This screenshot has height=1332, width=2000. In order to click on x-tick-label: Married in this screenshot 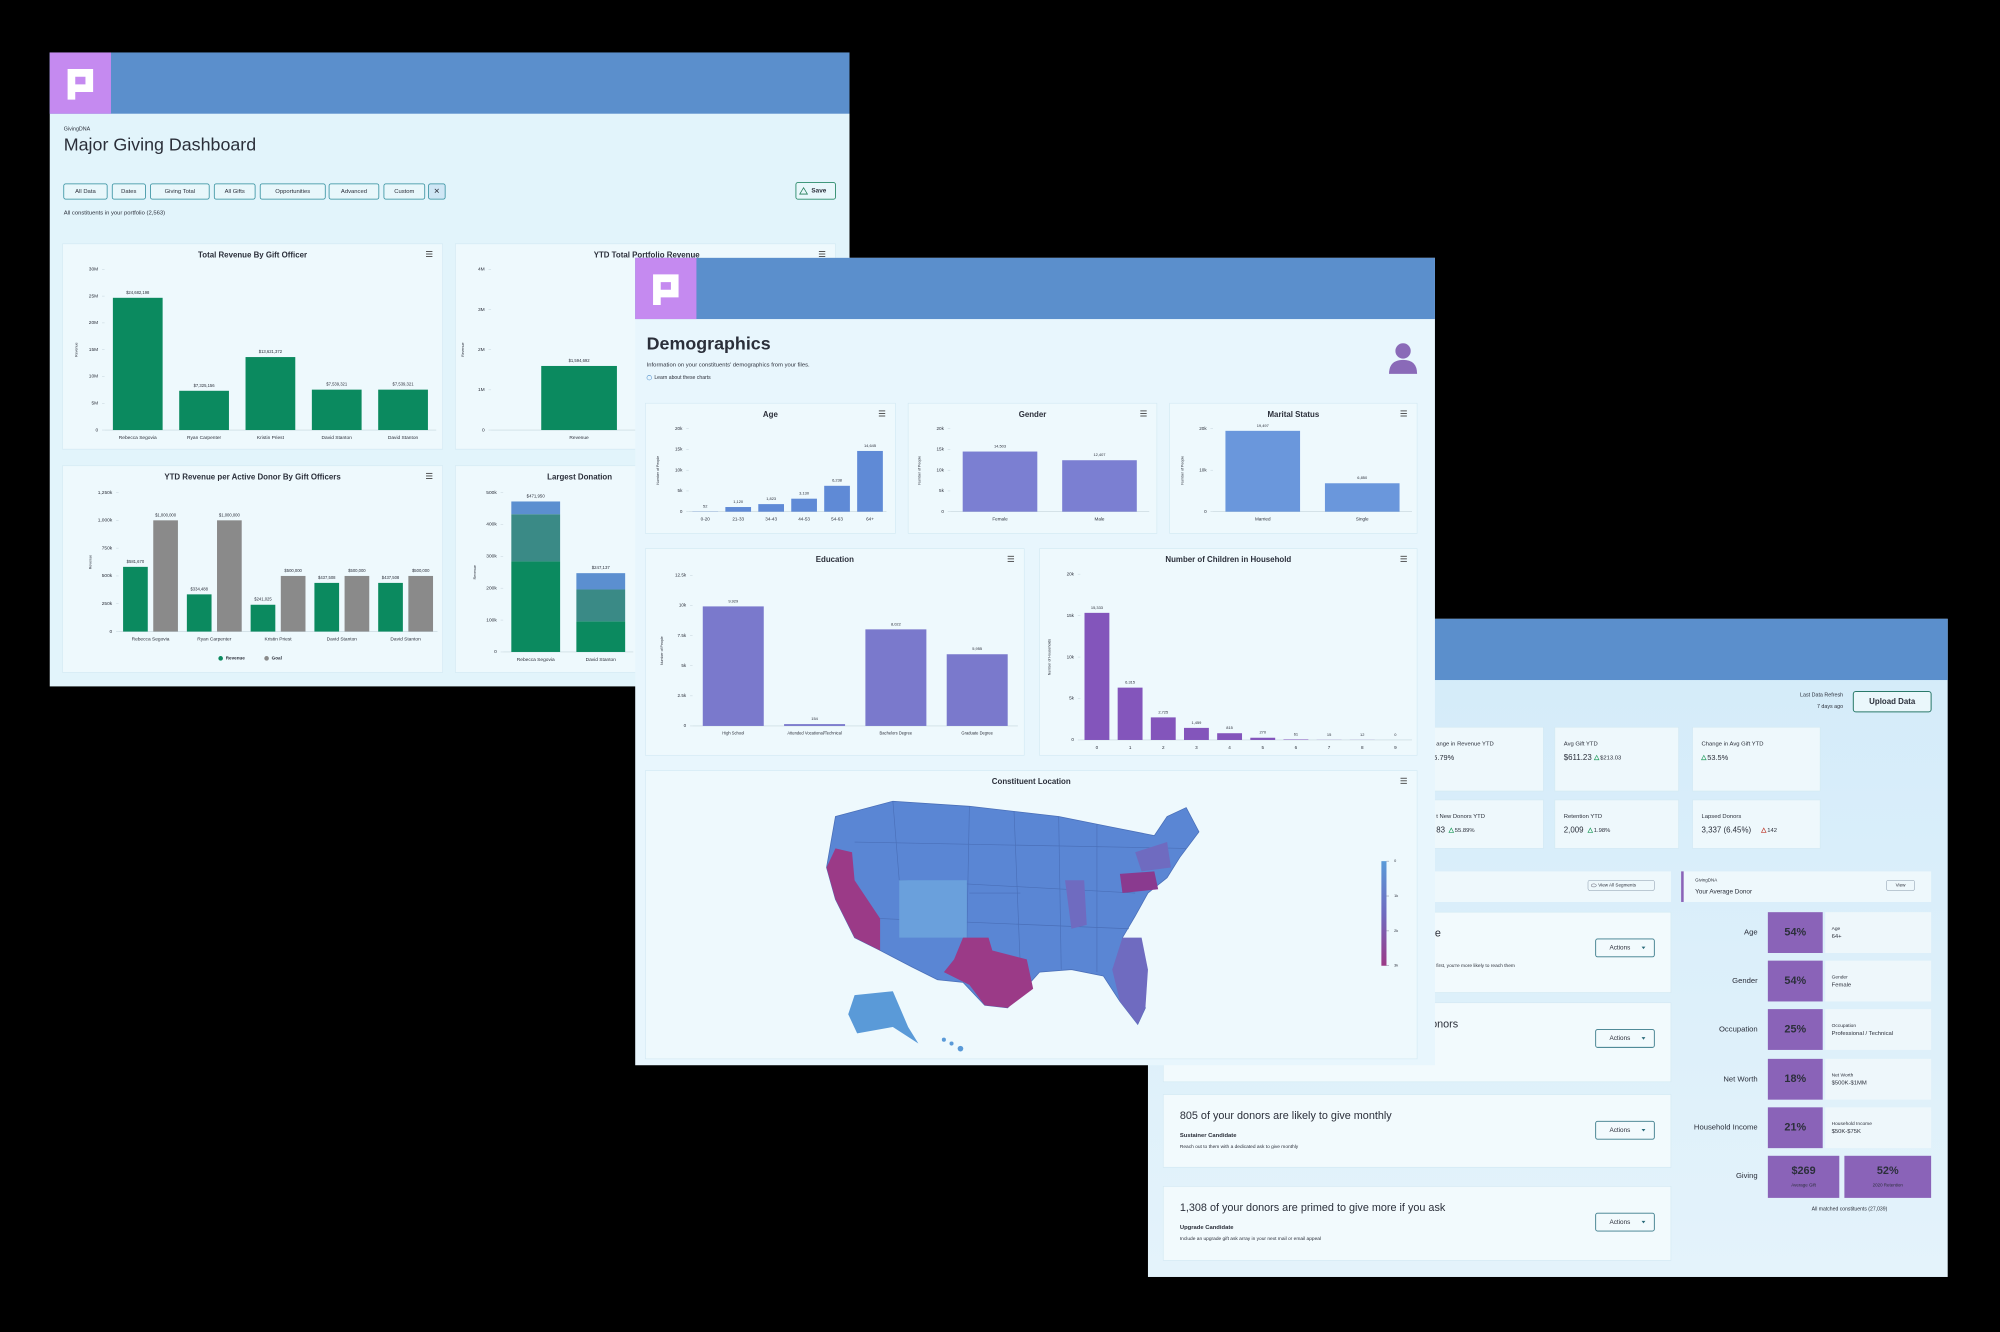, I will do `click(1263, 519)`.